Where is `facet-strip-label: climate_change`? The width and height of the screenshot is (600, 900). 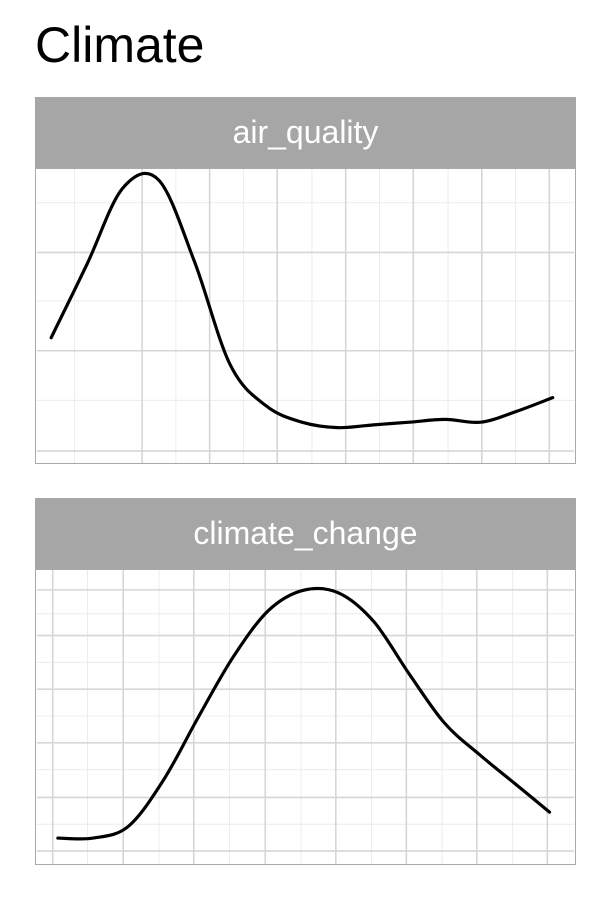
facet-strip-label: climate_change is located at coordinates (305, 533).